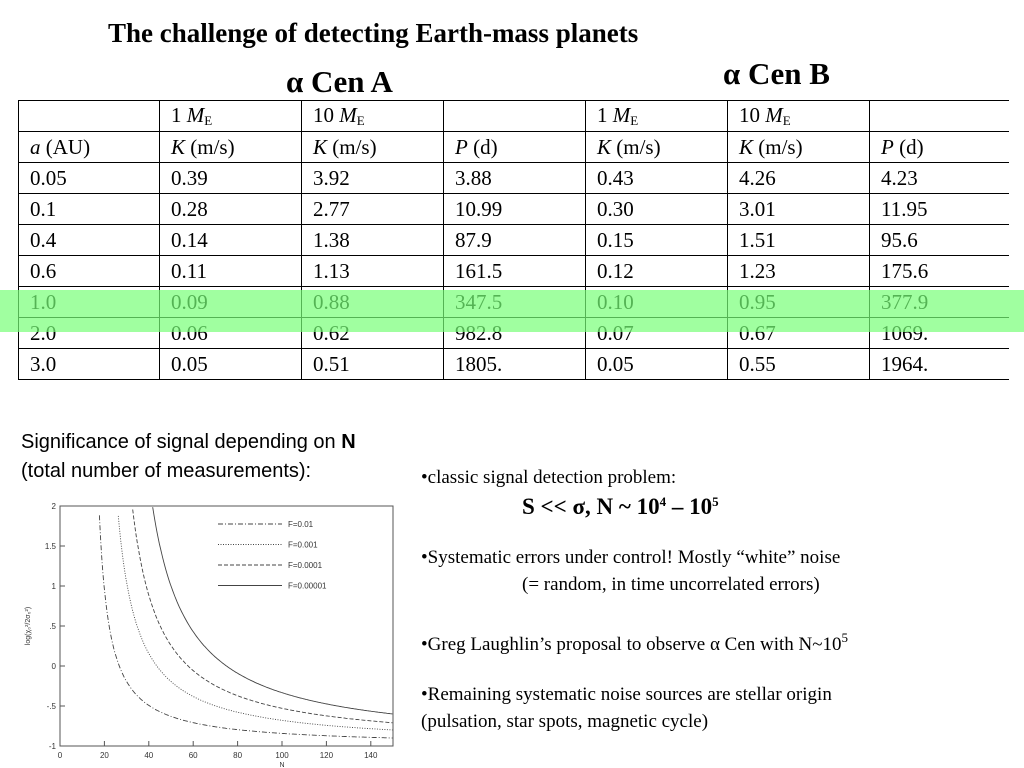 This screenshot has height=768, width=1024. What do you see at coordinates (89, 302) in the screenshot?
I see `table-cell: 1.0` at bounding box center [89, 302].